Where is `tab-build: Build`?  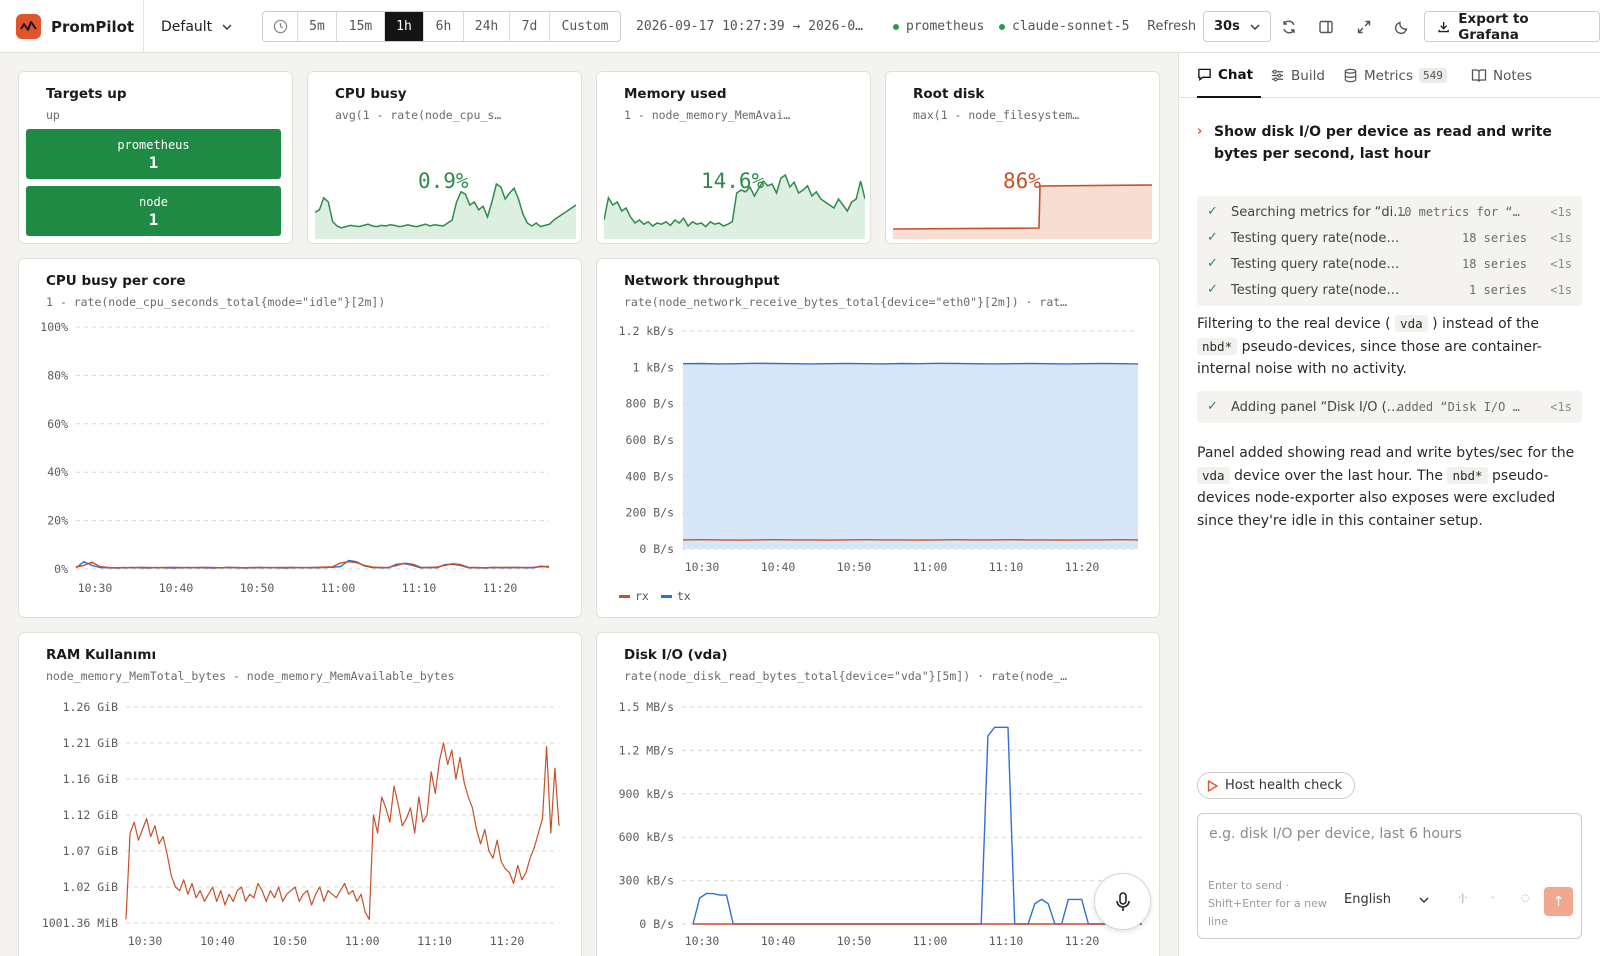 tab-build: Build is located at coordinates (1297, 75).